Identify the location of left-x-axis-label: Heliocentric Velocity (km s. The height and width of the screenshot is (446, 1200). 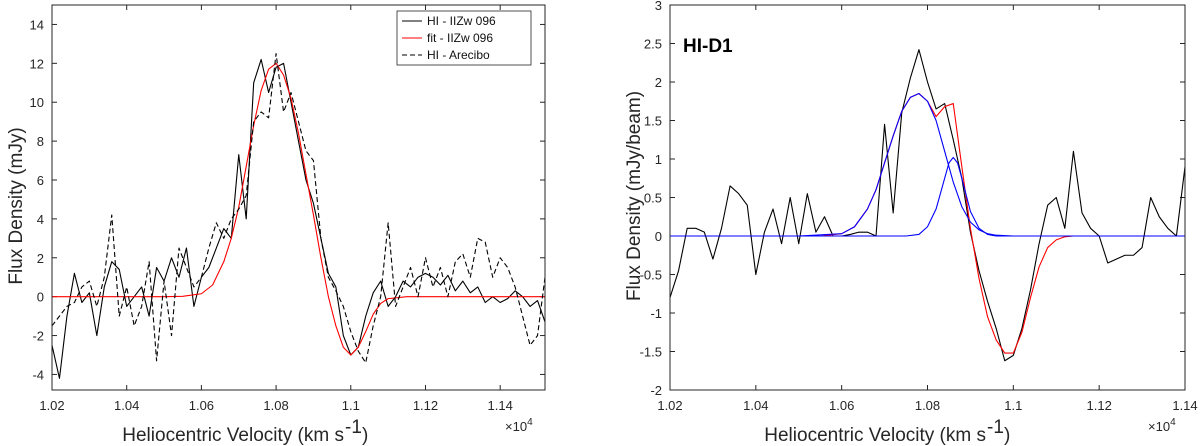
(233, 435).